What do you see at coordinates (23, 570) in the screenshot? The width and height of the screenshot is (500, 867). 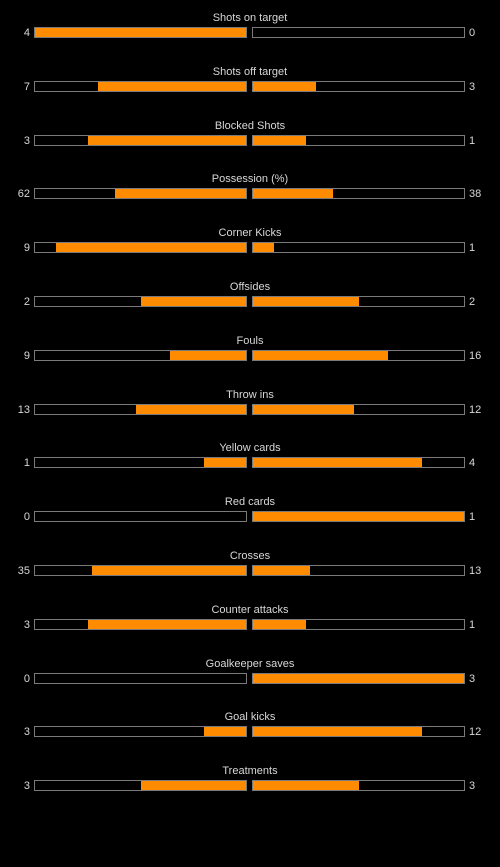 I see `home-value: 35` at bounding box center [23, 570].